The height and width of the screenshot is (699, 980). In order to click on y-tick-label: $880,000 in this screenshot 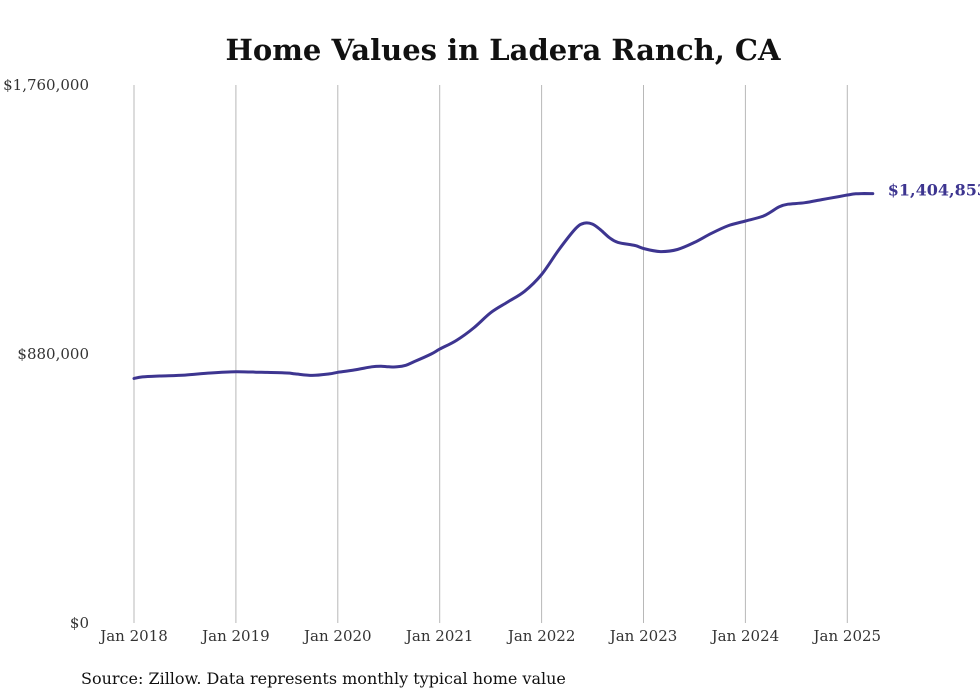, I will do `click(53, 354)`.